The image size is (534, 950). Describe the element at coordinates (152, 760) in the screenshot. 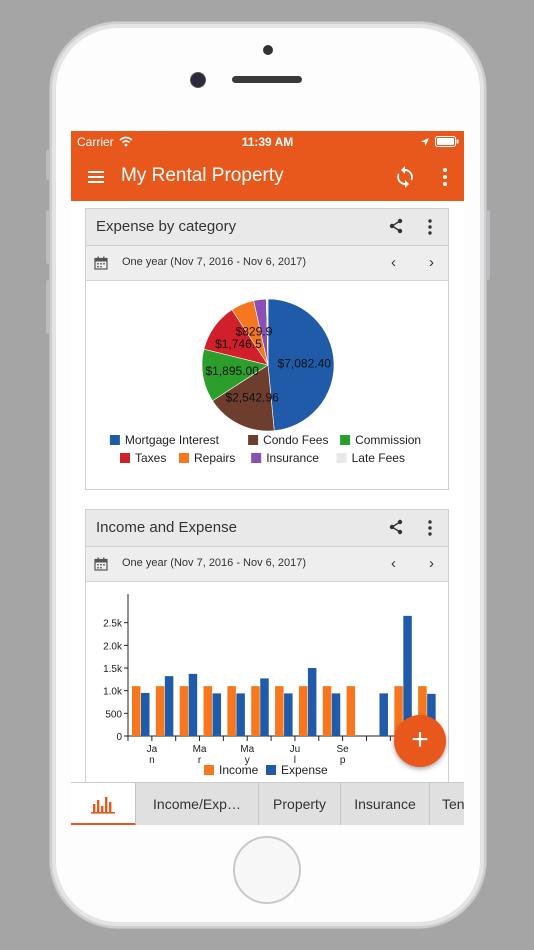

I see `x-tick-label: n` at that location.